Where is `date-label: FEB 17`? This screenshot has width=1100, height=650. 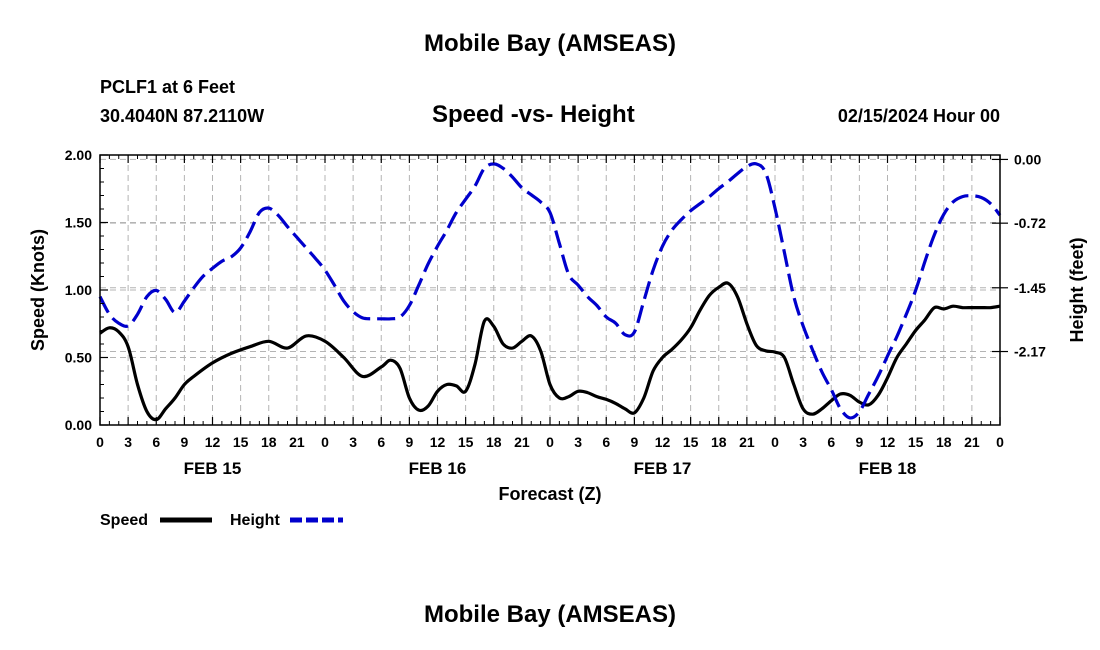
date-label: FEB 17 is located at coordinates (663, 468).